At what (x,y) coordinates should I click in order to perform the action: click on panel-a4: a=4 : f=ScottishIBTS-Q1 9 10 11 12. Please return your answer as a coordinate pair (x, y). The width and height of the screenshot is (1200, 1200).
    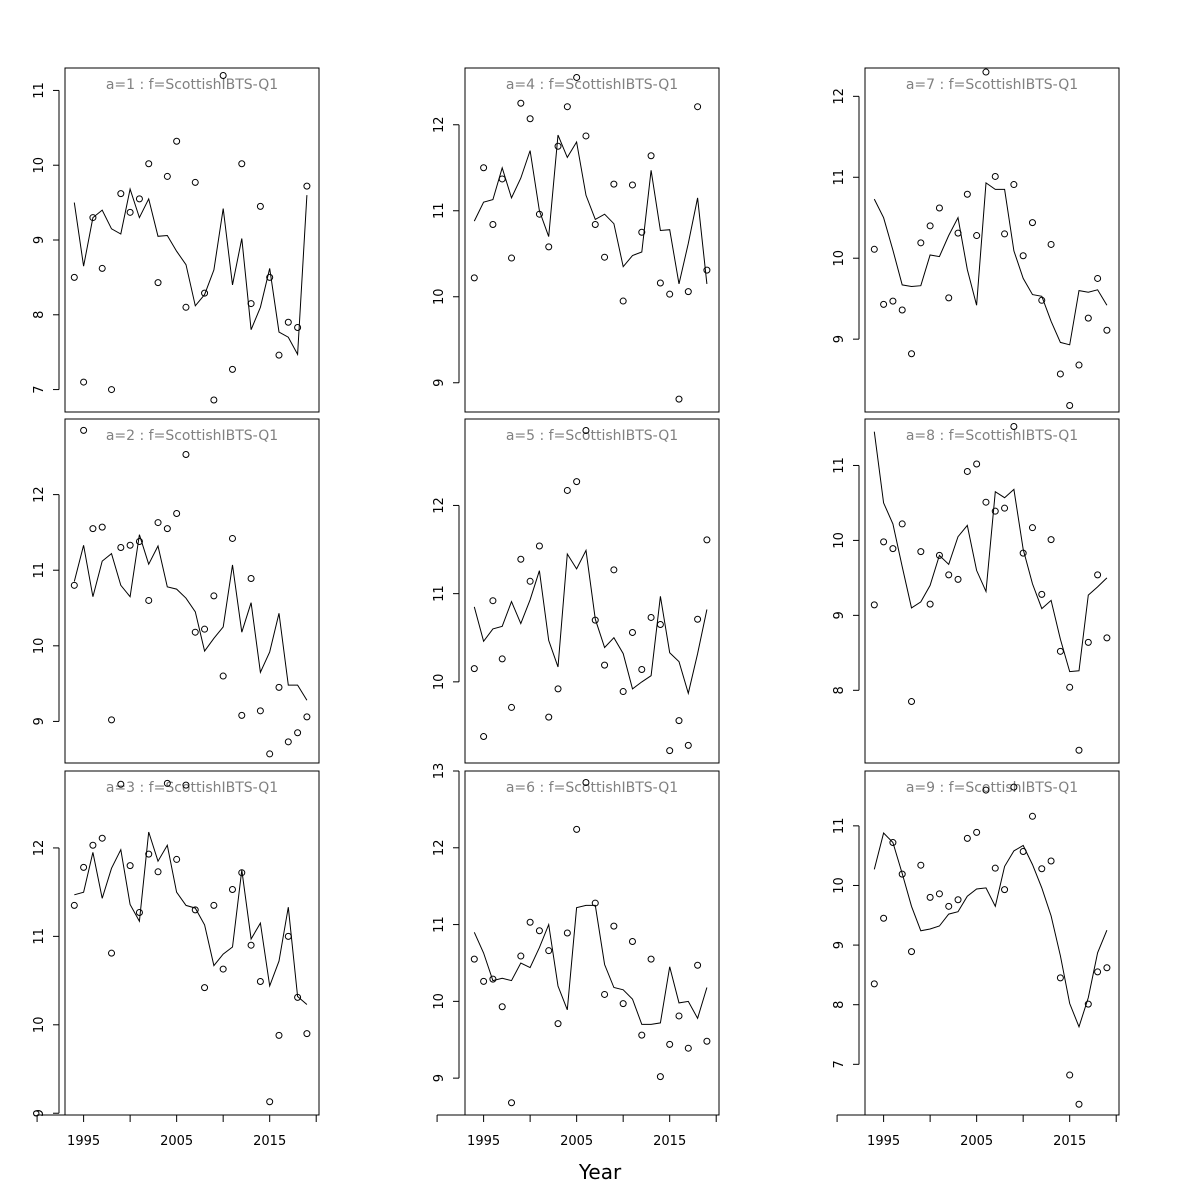
    Looking at the image, I should click on (576, 240).